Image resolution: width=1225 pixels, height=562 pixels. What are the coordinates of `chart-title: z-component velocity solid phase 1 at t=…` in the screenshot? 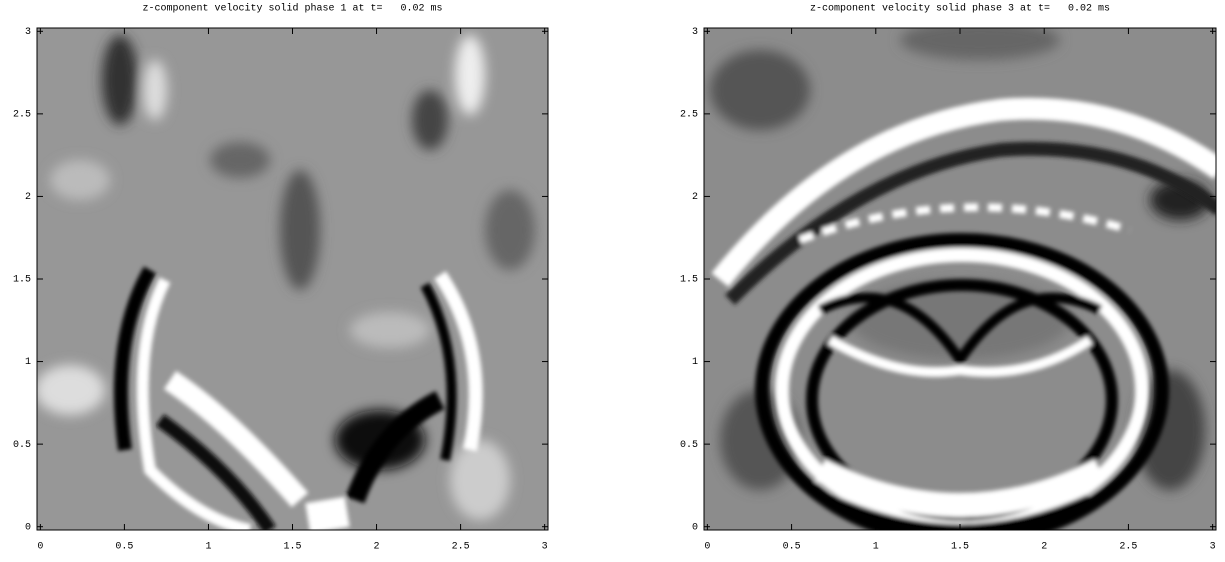 It's located at (292, 9).